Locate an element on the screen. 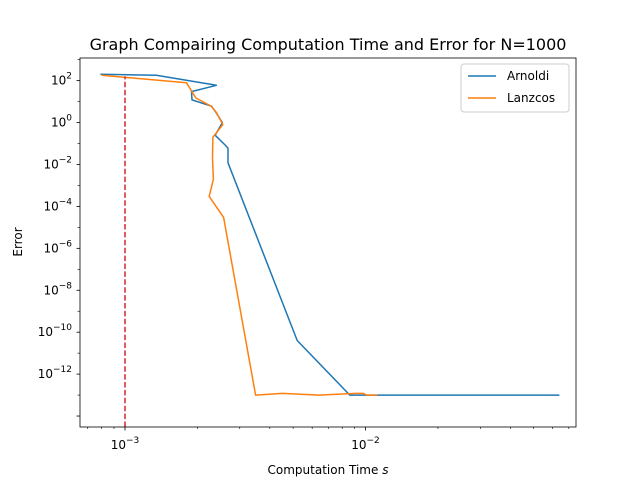 This screenshot has height=480, width=640. legend: Arnoldi Lanzcos is located at coordinates (515, 88).